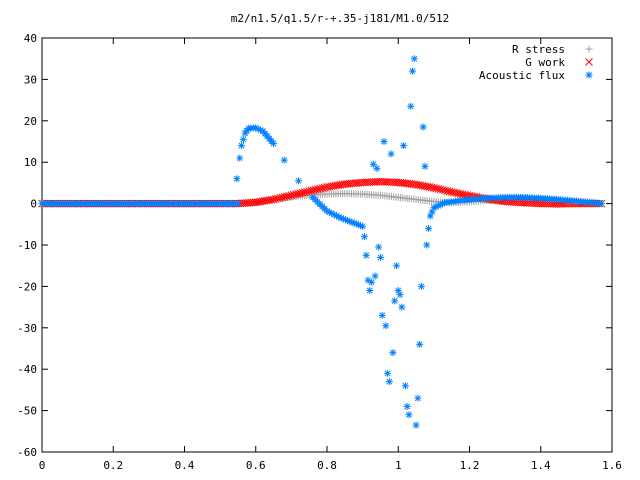 The height and width of the screenshot is (480, 640). I want to click on y-tick-label: -30, so click(27, 328).